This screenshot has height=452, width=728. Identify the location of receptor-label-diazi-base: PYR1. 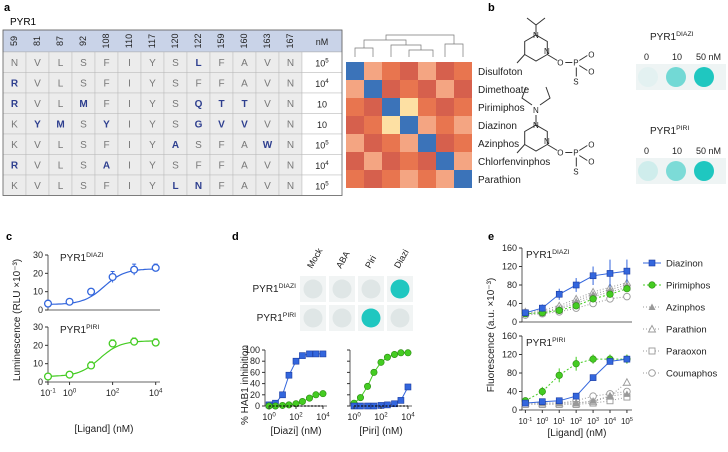
(663, 37).